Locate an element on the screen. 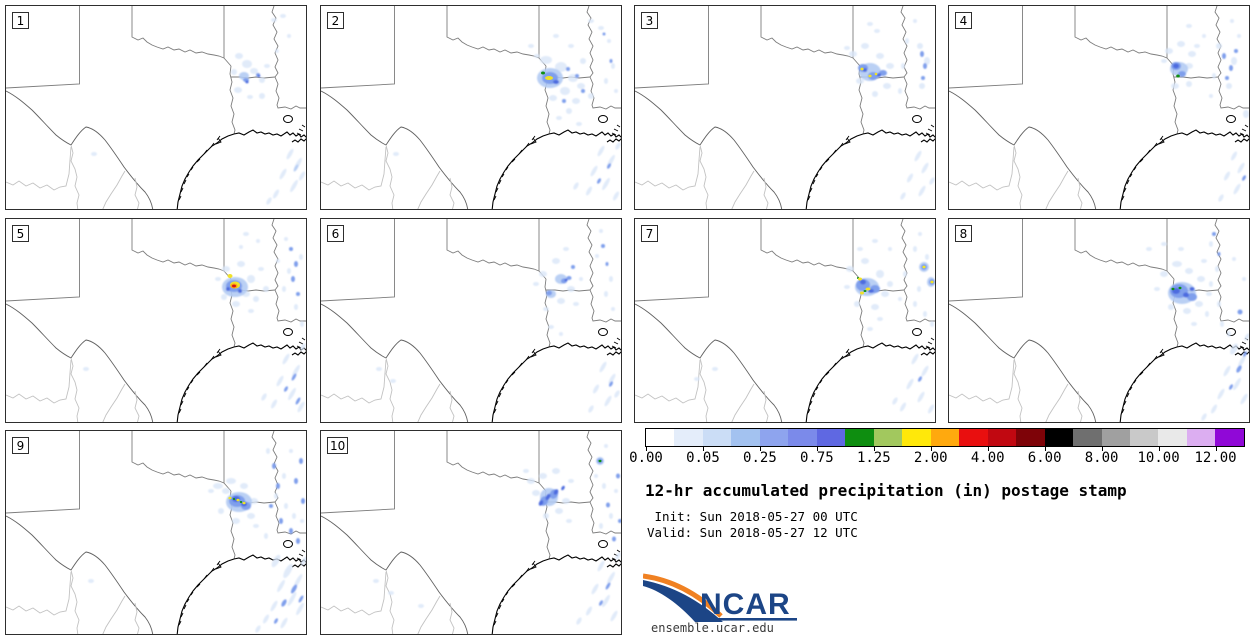  ensemble-panel-2: 2 is located at coordinates (471, 107).